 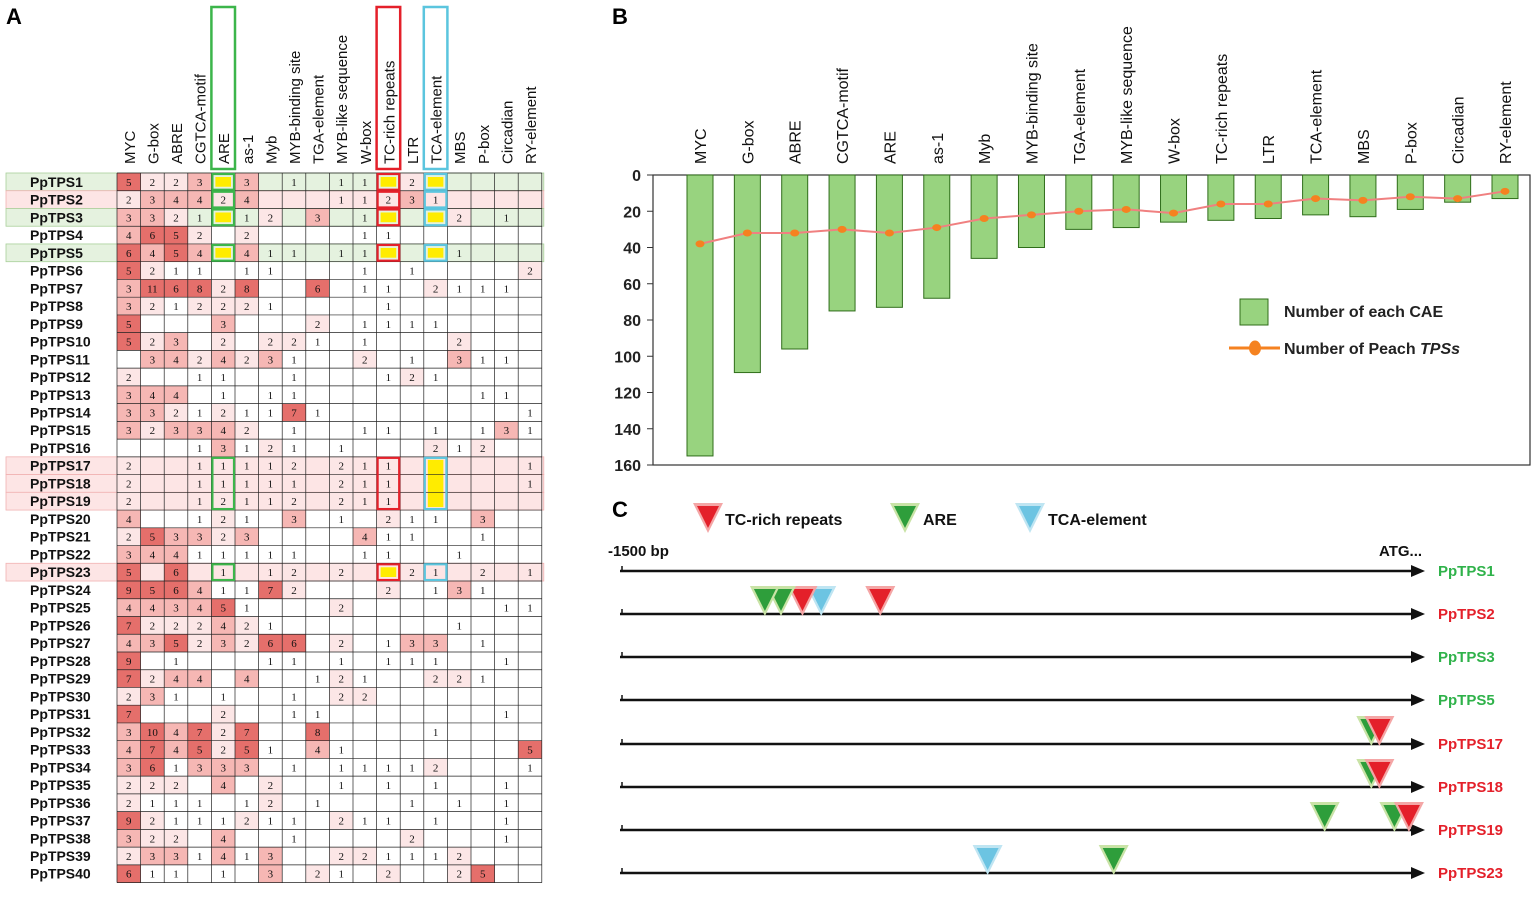 I want to click on heatmap-cell-value: 5, so click(x=483, y=875).